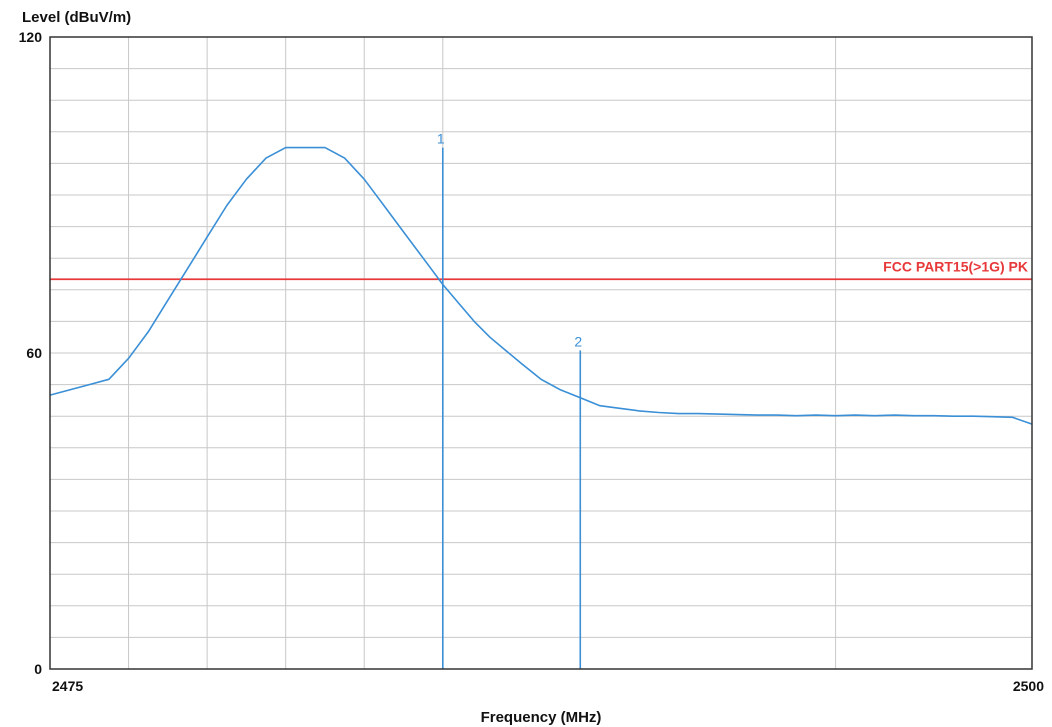  I want to click on marker-label: 1, so click(441, 139).